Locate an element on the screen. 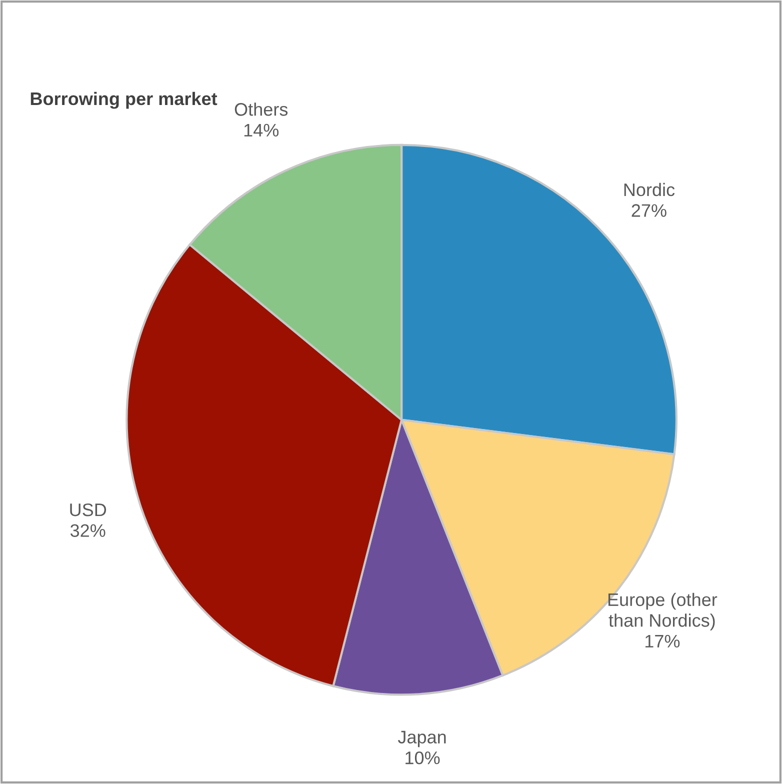 The height and width of the screenshot is (784, 782). slice-label: Japan is located at coordinates (422, 739).